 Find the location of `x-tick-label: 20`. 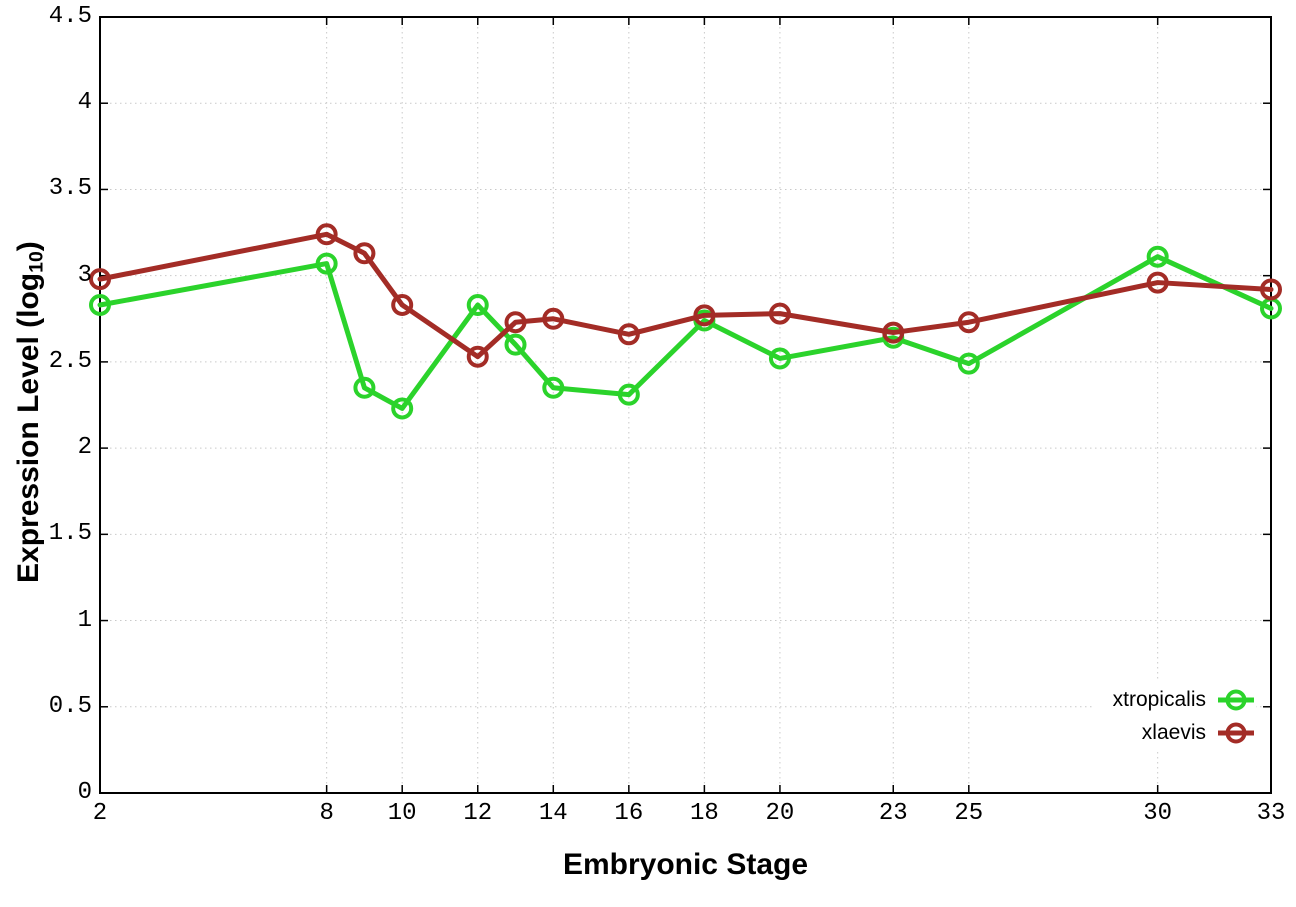

x-tick-label: 20 is located at coordinates (780, 813).